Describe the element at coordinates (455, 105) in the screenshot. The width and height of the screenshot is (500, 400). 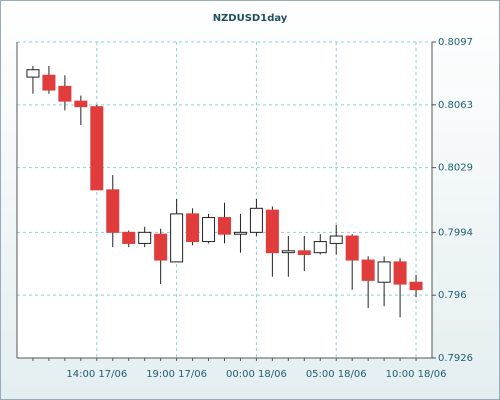
I see `y-tick-label: 0.8063` at that location.